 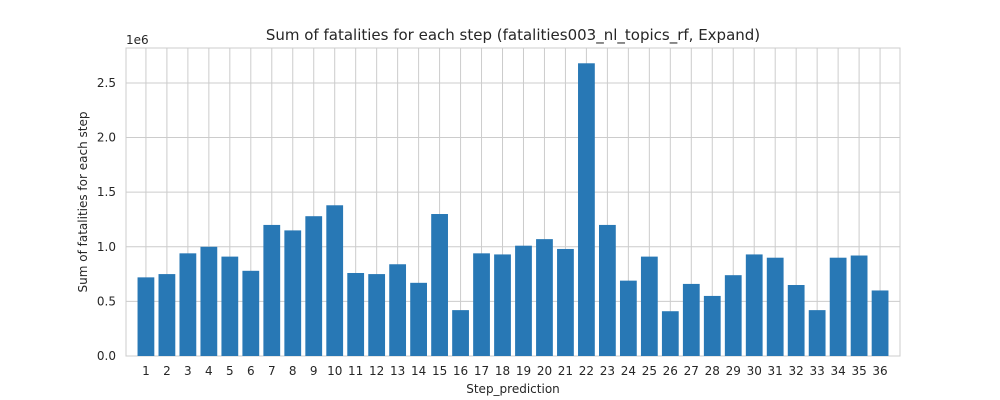 I want to click on x-tick-label: 5, so click(x=230, y=371).